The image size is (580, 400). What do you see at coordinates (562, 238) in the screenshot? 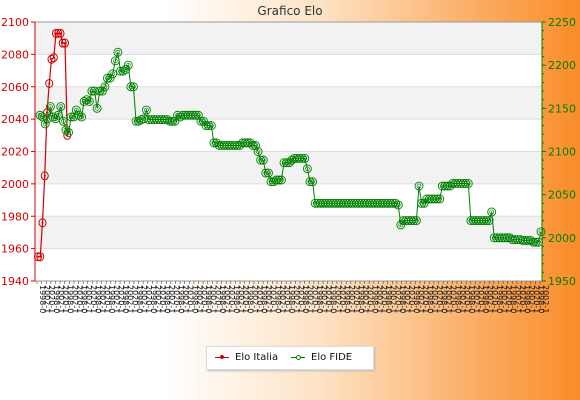
I see `right-tick-label: 2000` at bounding box center [562, 238].